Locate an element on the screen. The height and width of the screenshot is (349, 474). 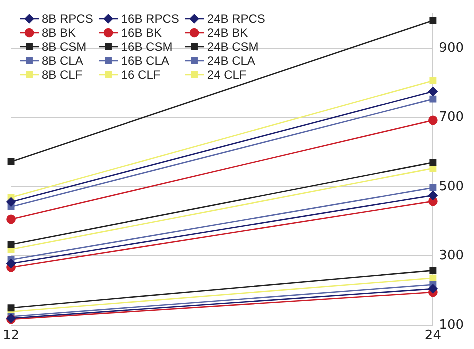
legend-label: 8B CLA is located at coordinates (62, 61).